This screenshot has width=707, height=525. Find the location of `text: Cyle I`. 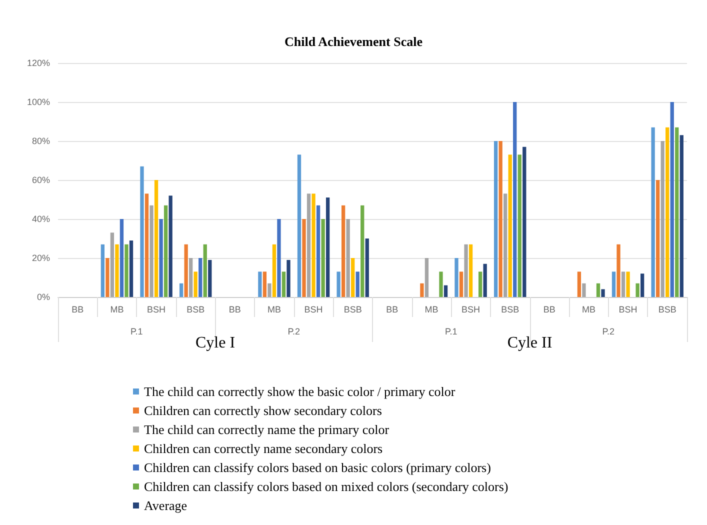

text: Cyle I is located at coordinates (215, 343).